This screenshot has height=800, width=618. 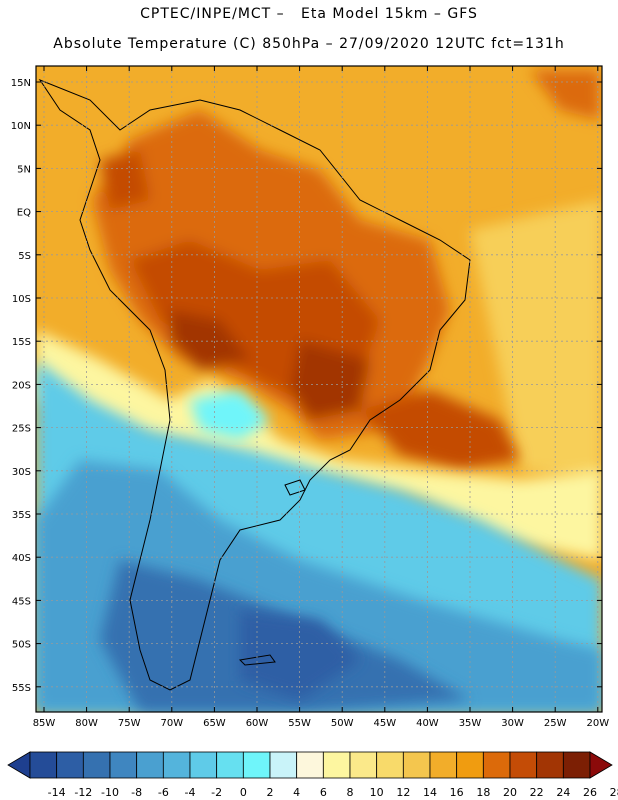 I want to click on colorbar-label: 14, so click(x=430, y=792).